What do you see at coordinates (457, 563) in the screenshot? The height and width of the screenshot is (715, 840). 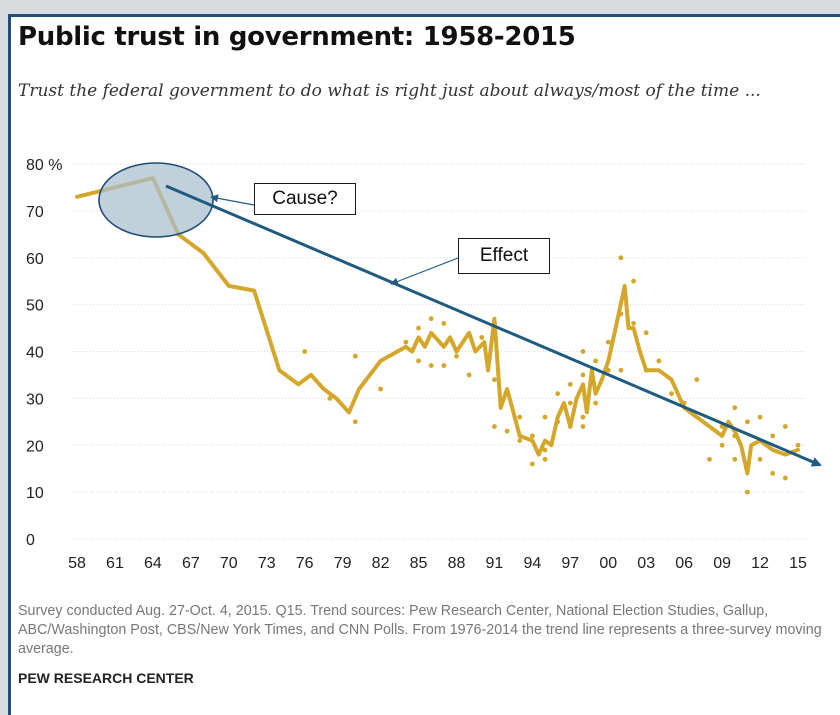 I see `x-tick-label: 88` at bounding box center [457, 563].